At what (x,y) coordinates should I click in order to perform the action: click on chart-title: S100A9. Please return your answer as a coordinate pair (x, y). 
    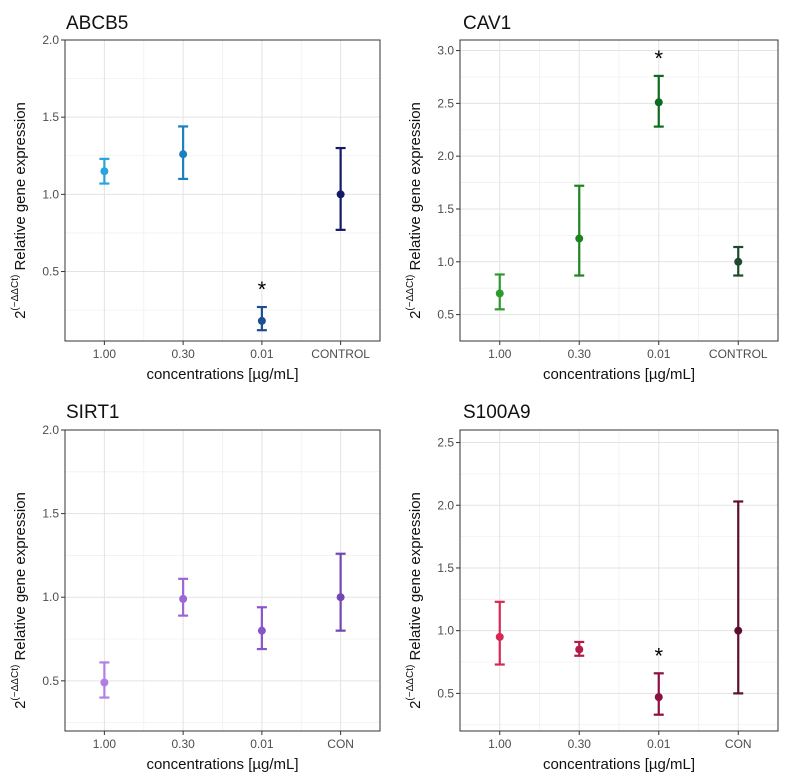
    Looking at the image, I should click on (497, 412).